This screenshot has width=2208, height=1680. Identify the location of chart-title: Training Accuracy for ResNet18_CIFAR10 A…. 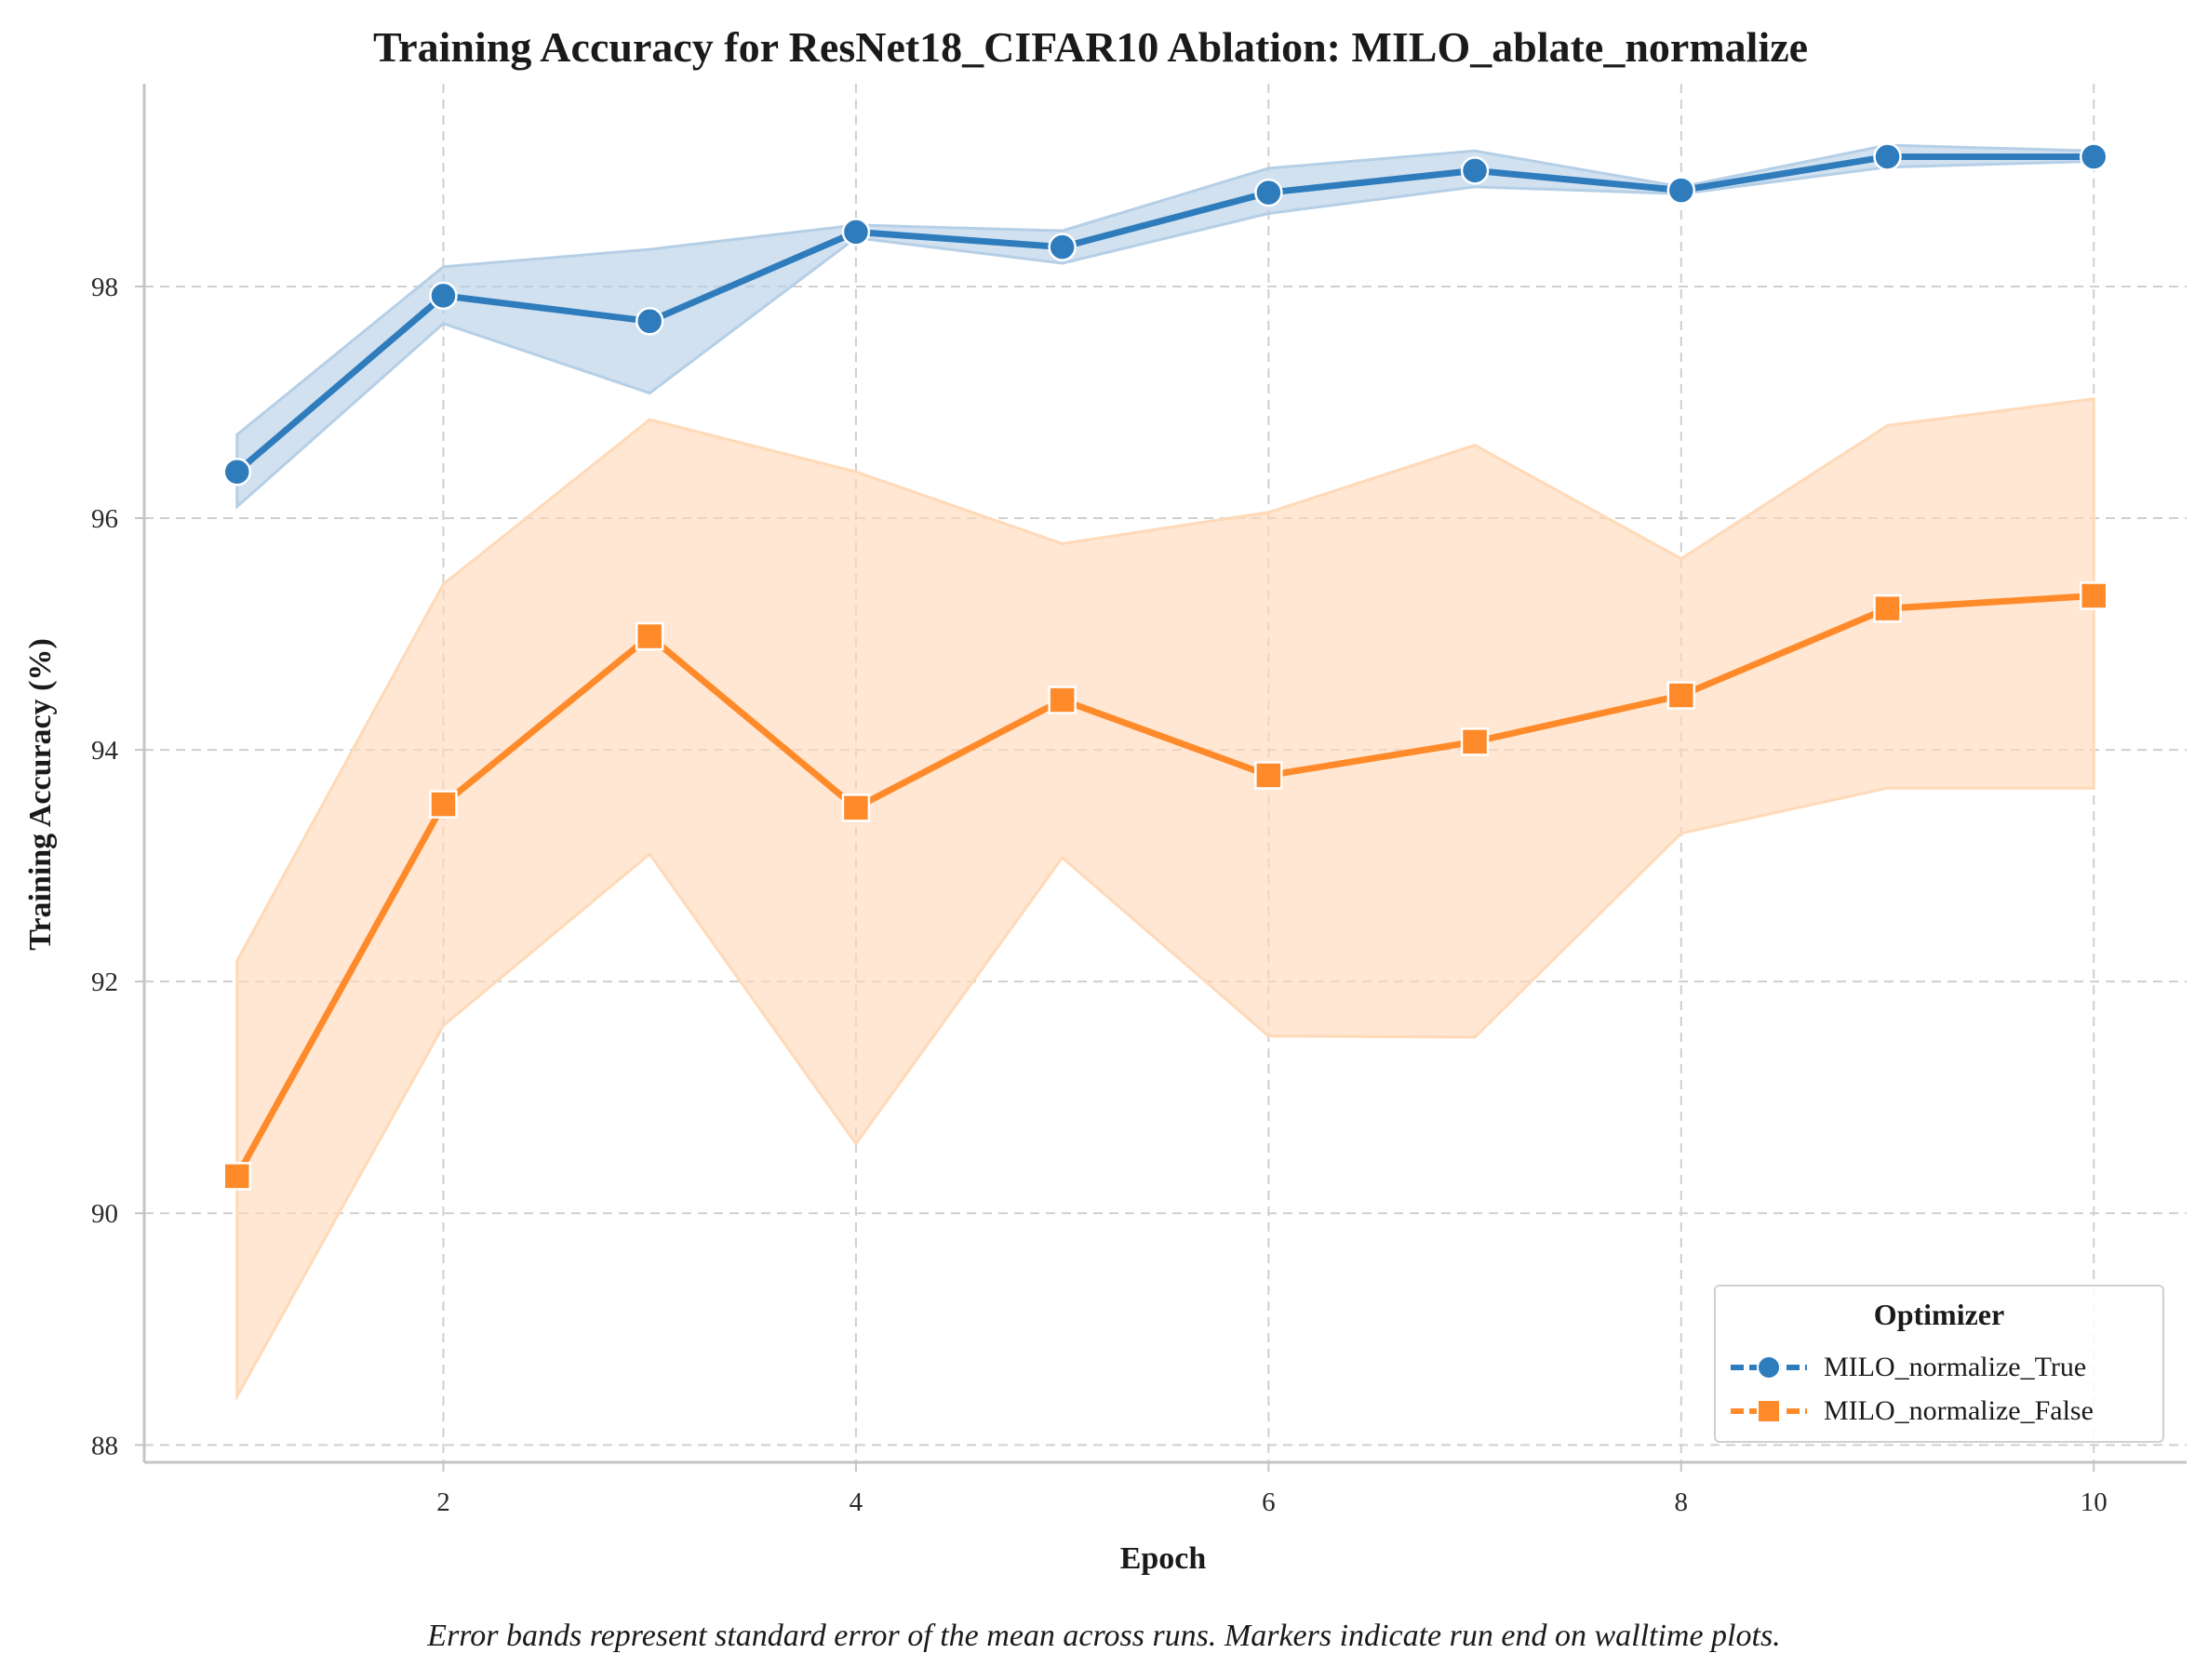
(1090, 47).